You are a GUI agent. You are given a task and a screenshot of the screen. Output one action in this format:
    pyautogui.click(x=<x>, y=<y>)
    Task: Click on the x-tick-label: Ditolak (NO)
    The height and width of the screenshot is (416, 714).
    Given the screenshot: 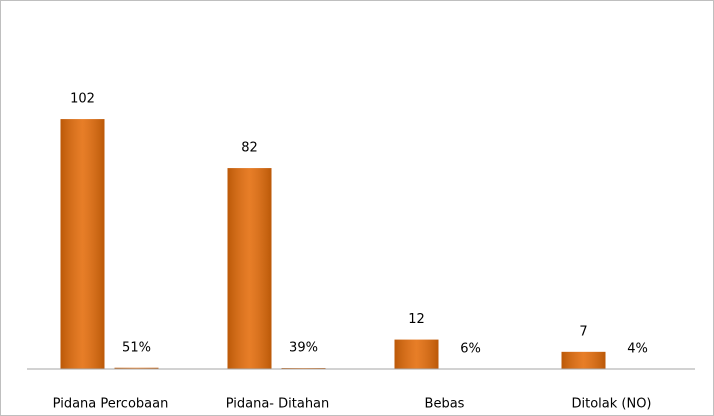 What is the action you would take?
    pyautogui.click(x=611, y=404)
    